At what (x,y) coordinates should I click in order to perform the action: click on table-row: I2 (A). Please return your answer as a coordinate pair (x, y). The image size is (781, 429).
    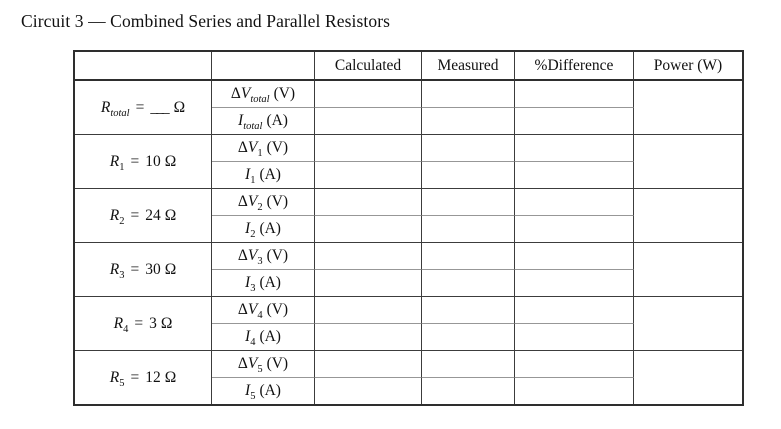
    Looking at the image, I should click on (408, 229).